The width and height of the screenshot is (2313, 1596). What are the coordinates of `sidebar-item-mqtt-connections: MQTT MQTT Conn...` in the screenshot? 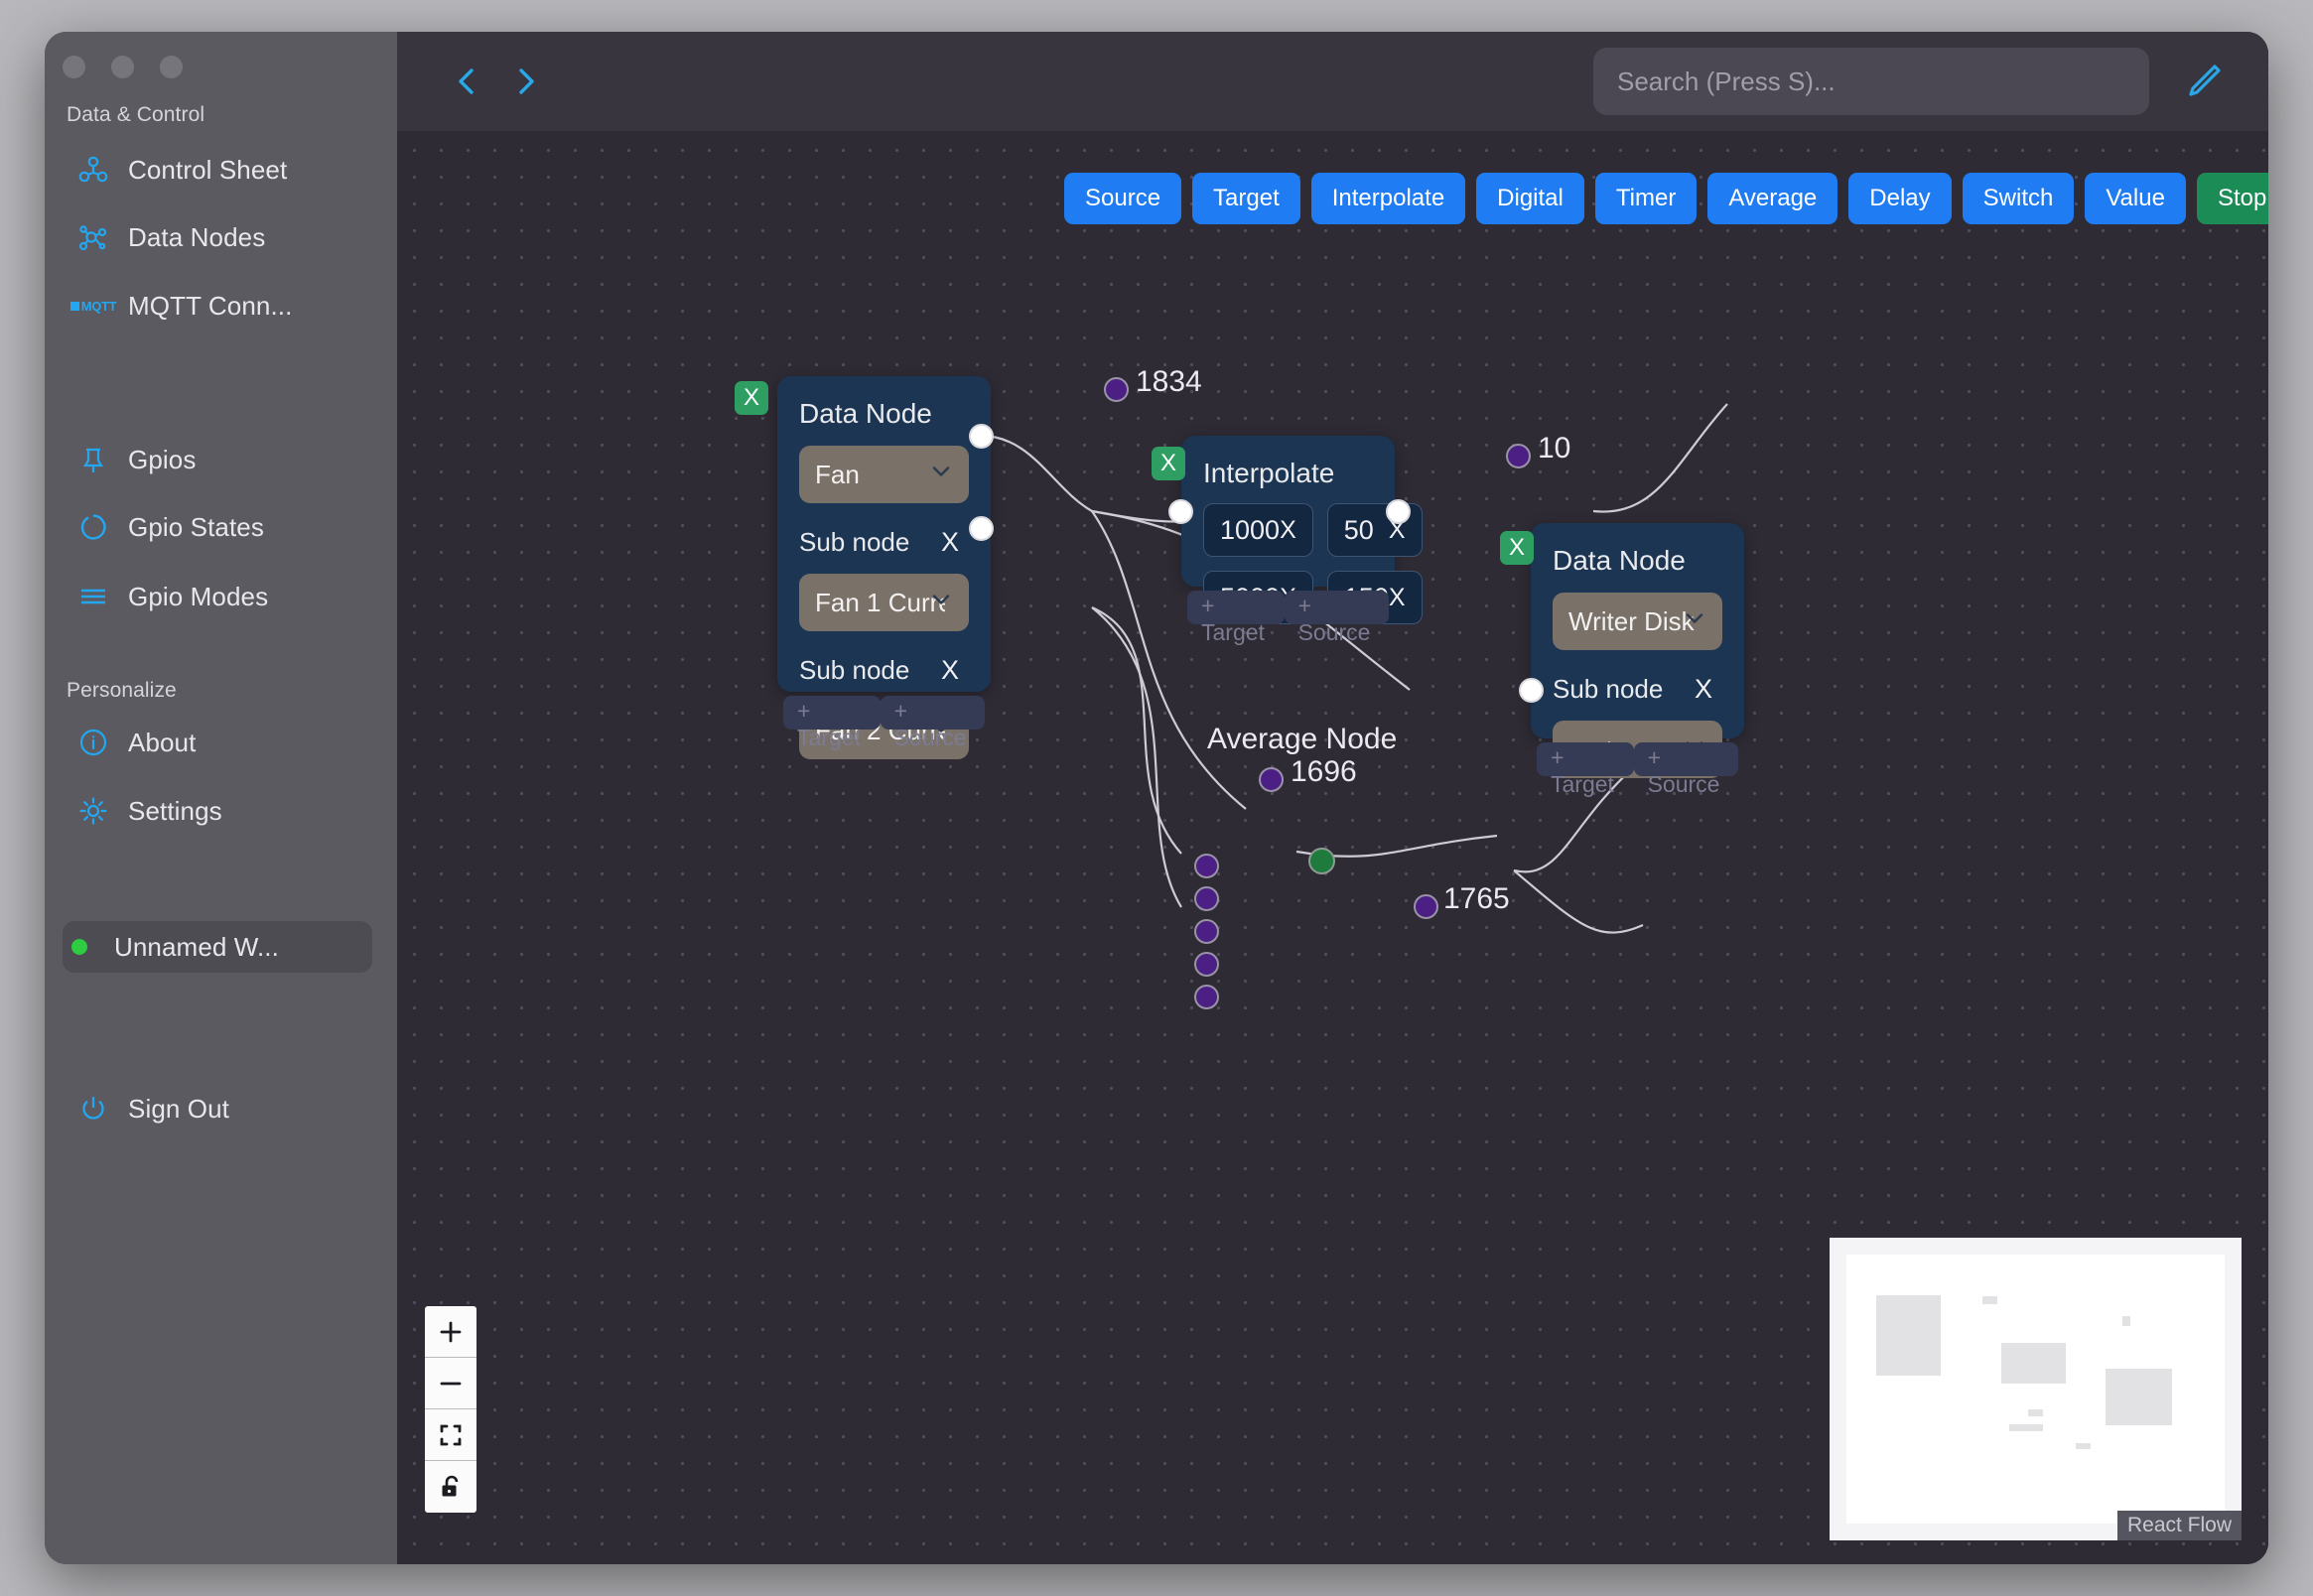 It's located at (217, 306).